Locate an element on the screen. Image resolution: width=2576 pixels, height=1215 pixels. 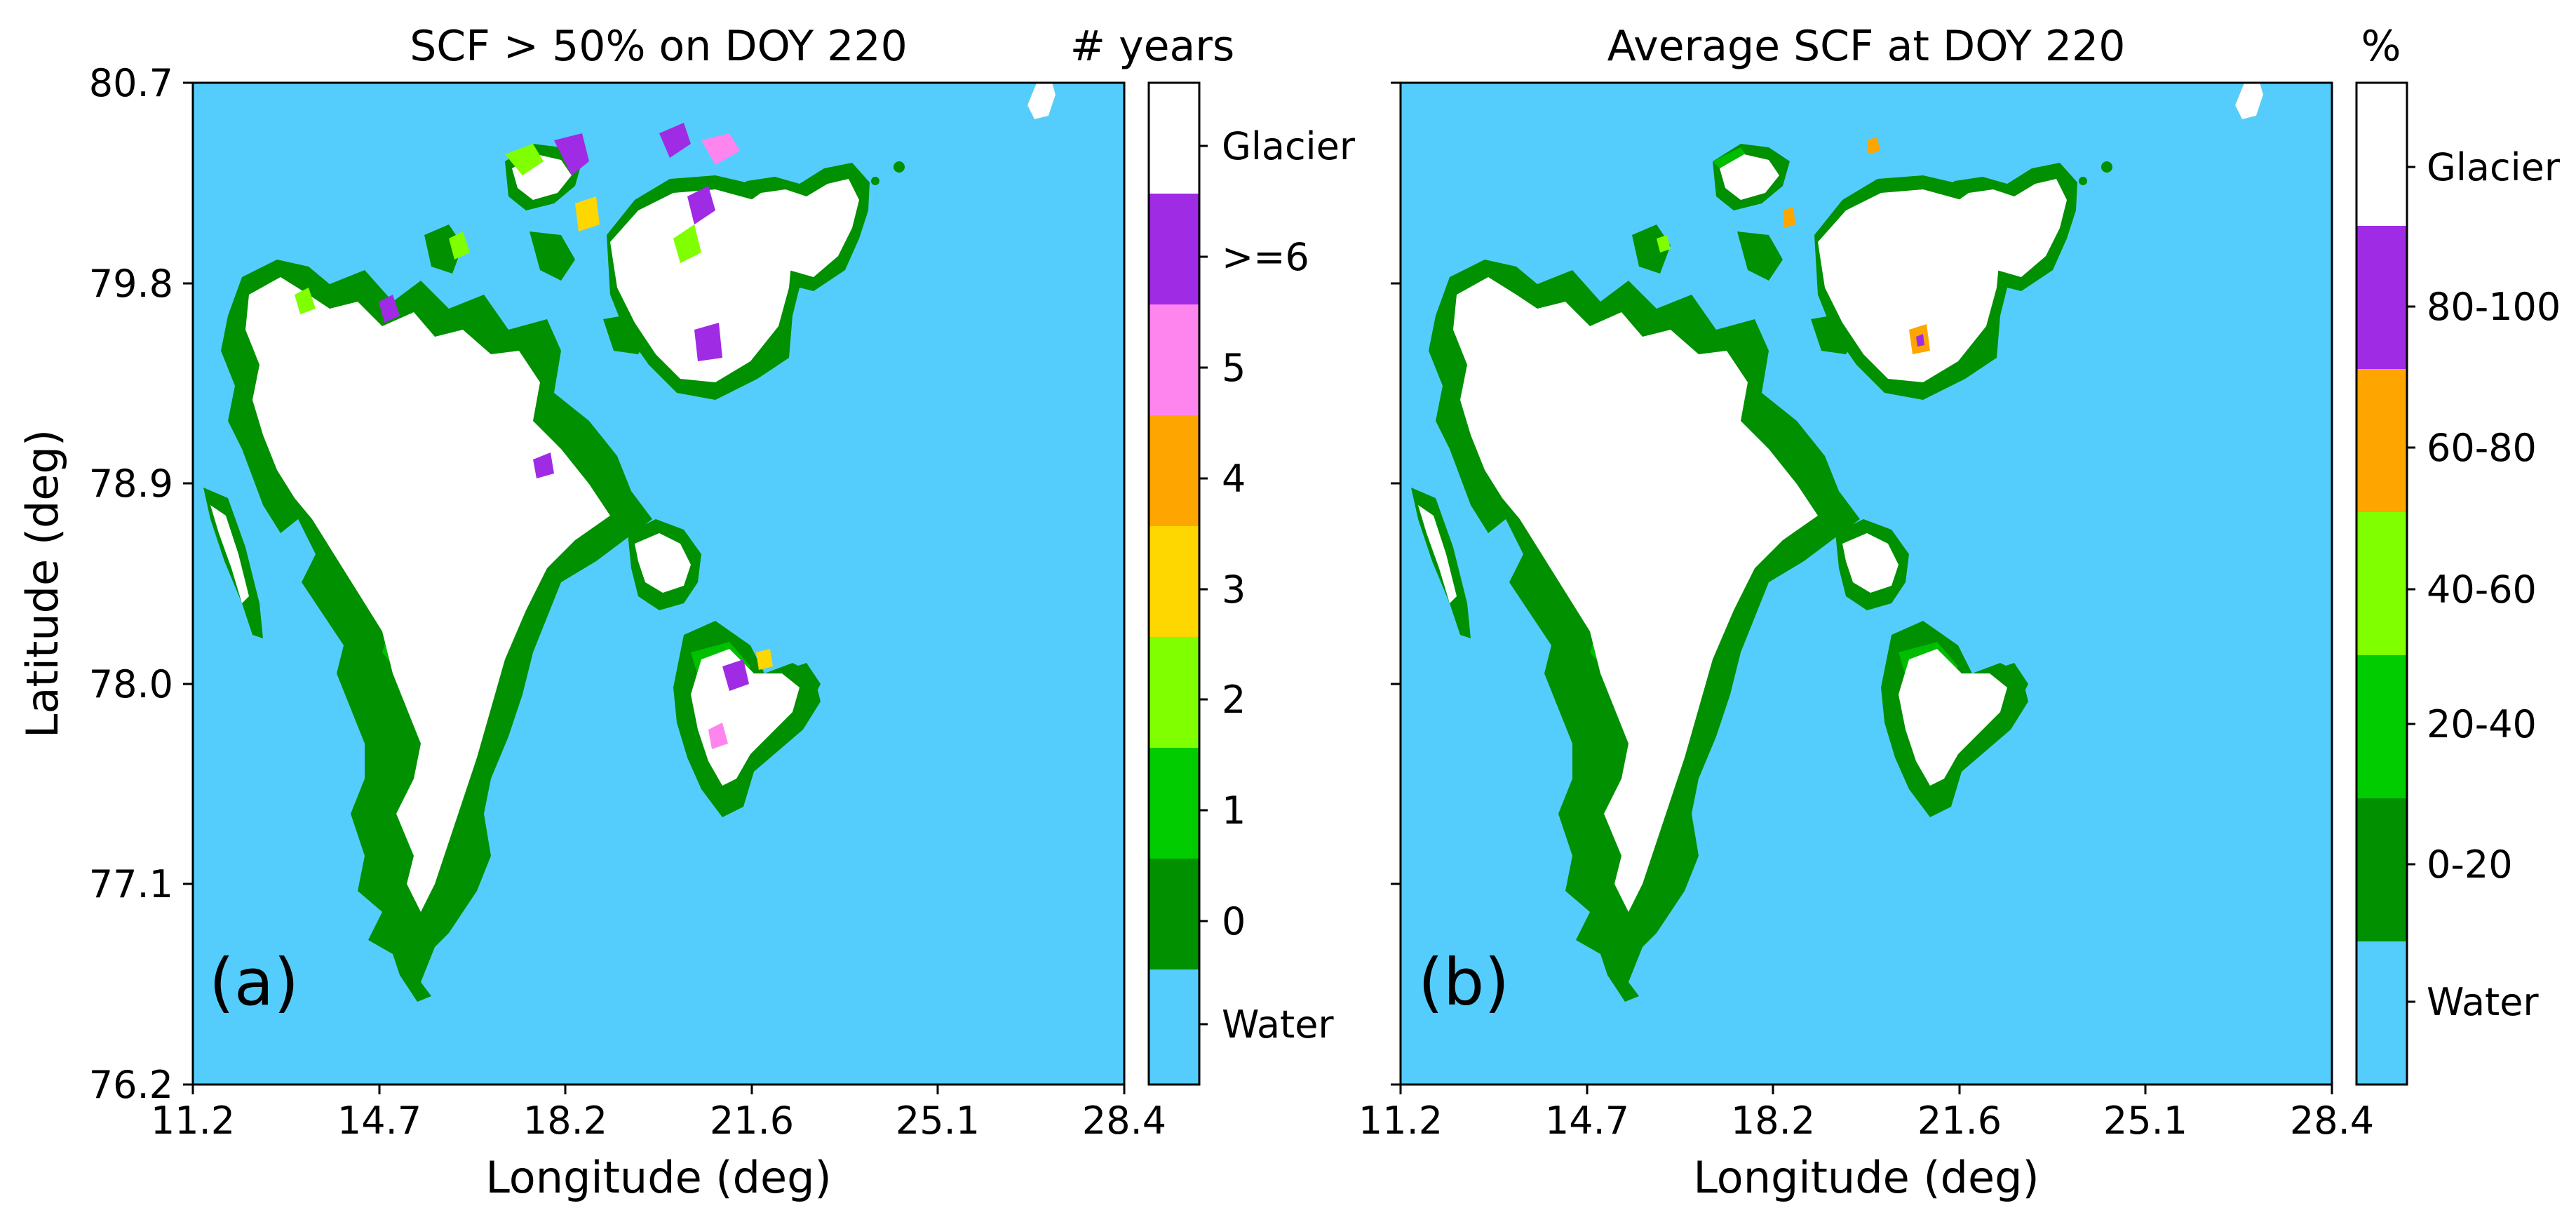
y-tick-label: 80.7 is located at coordinates (131, 83).